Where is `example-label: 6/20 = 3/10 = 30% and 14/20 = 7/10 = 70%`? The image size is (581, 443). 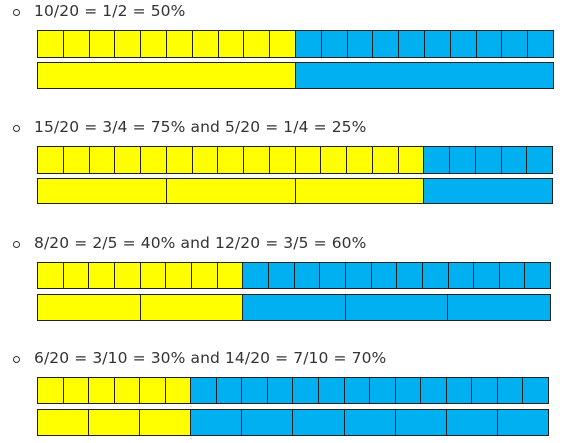
example-label: 6/20 = 3/10 = 30% and 14/20 = 7/10 = 70% is located at coordinates (210, 358).